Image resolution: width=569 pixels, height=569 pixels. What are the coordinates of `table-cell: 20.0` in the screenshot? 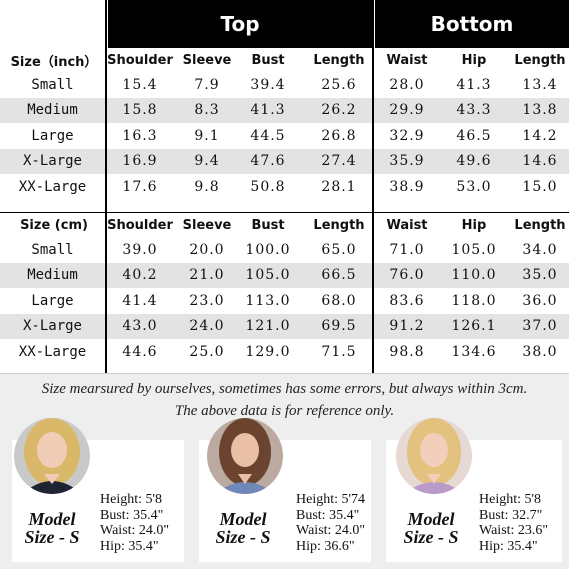 It's located at (207, 249).